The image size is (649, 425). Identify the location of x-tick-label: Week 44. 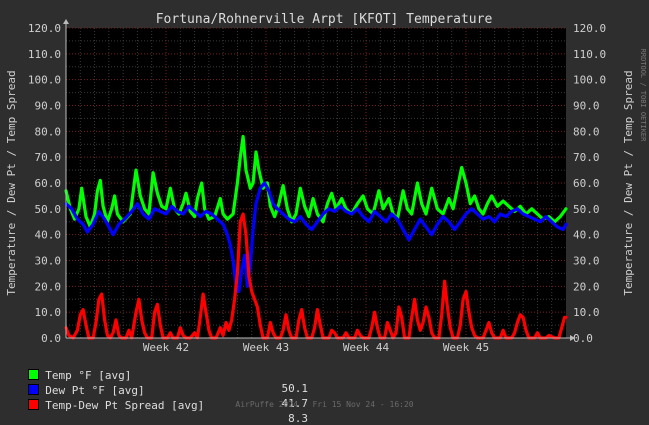
(366, 347).